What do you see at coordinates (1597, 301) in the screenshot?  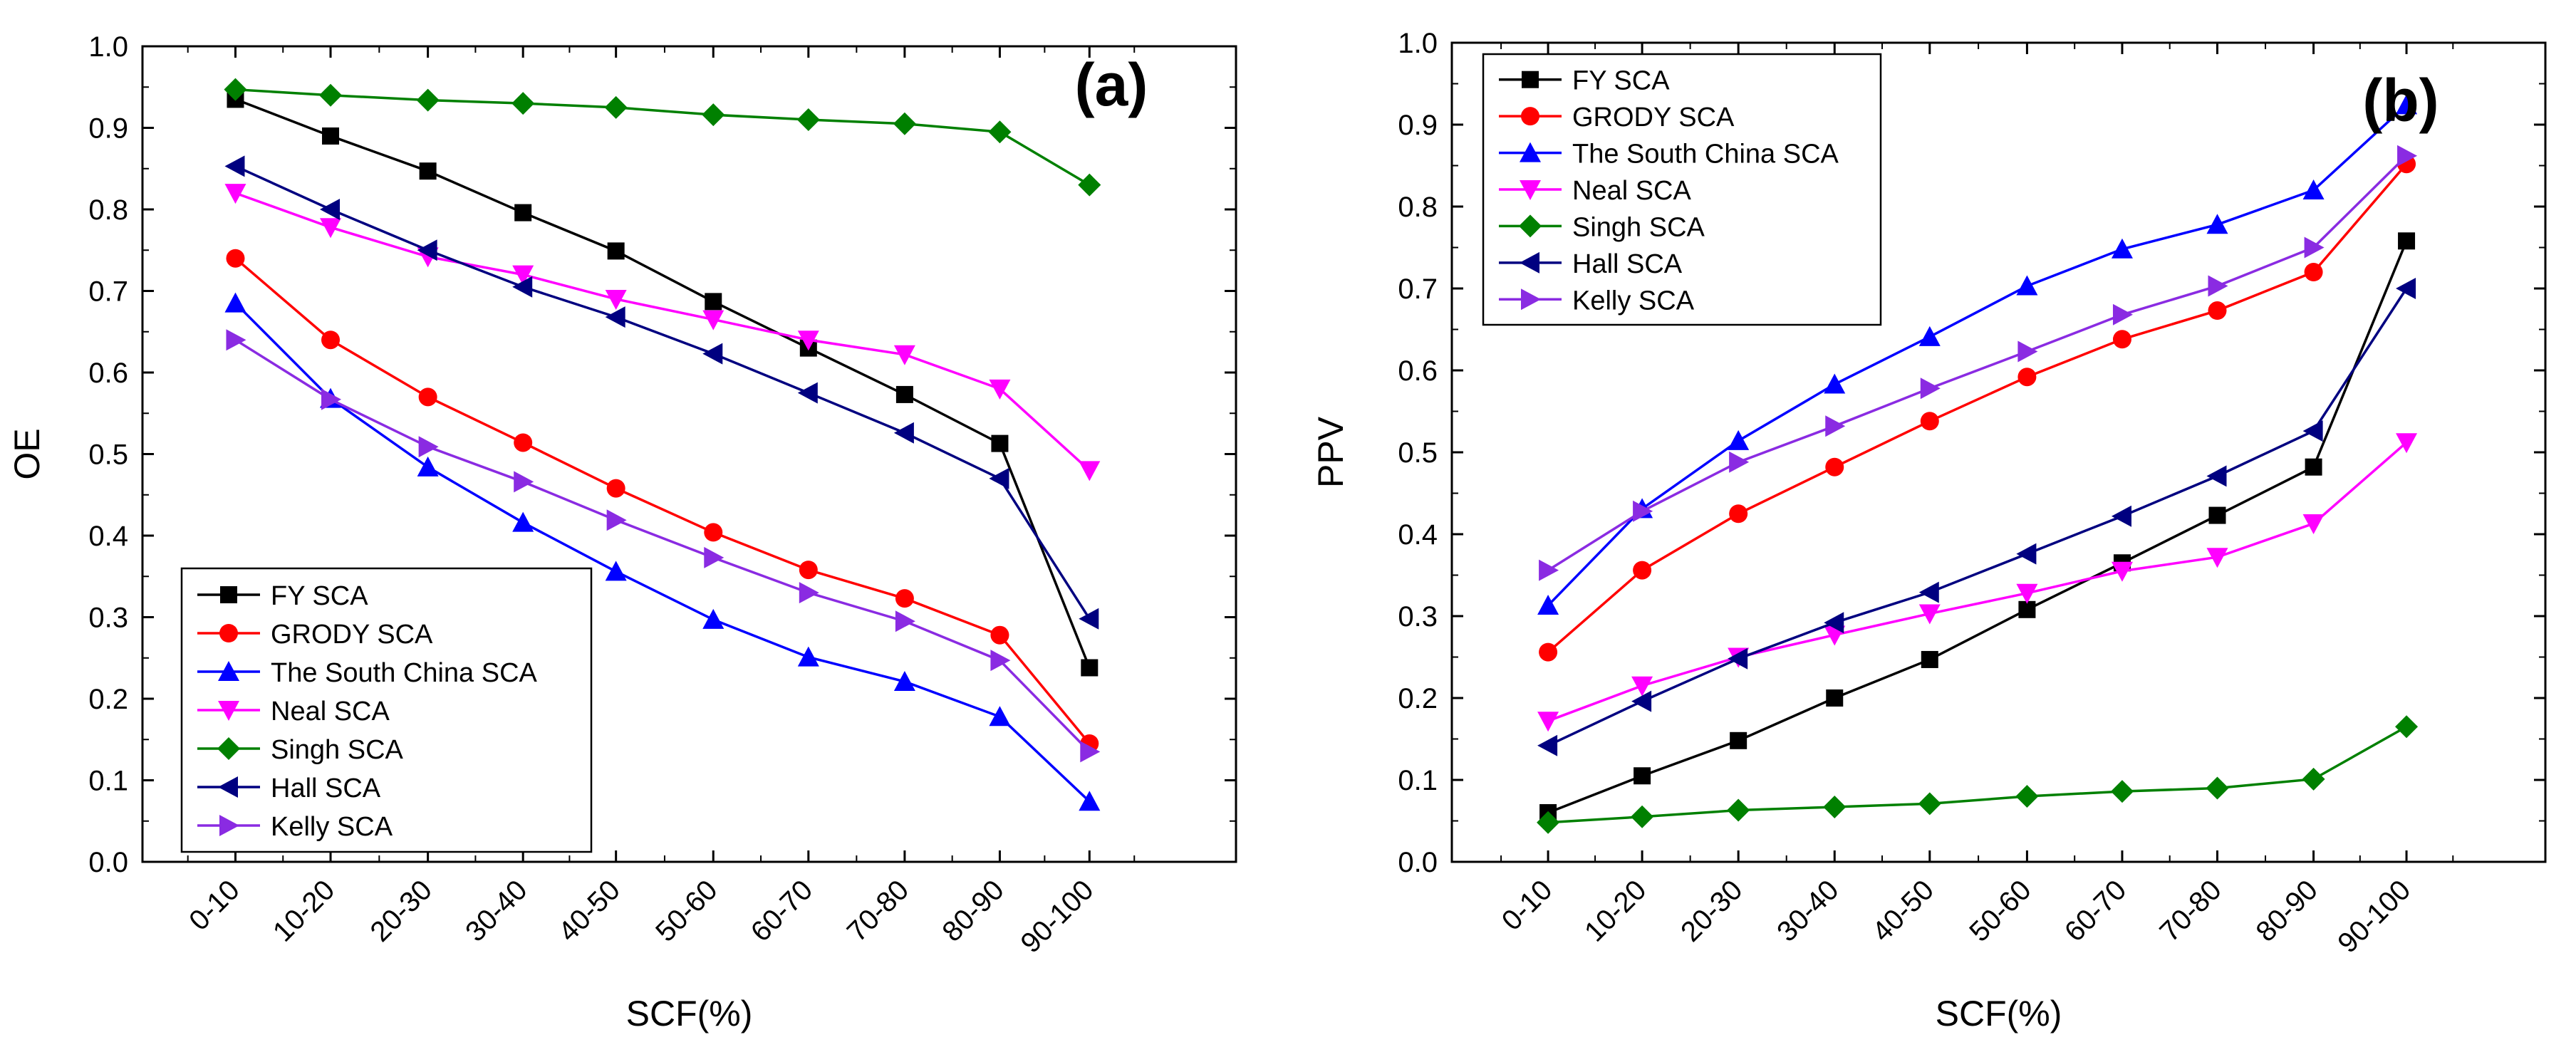 I see `legend-item: Kelly SCA` at bounding box center [1597, 301].